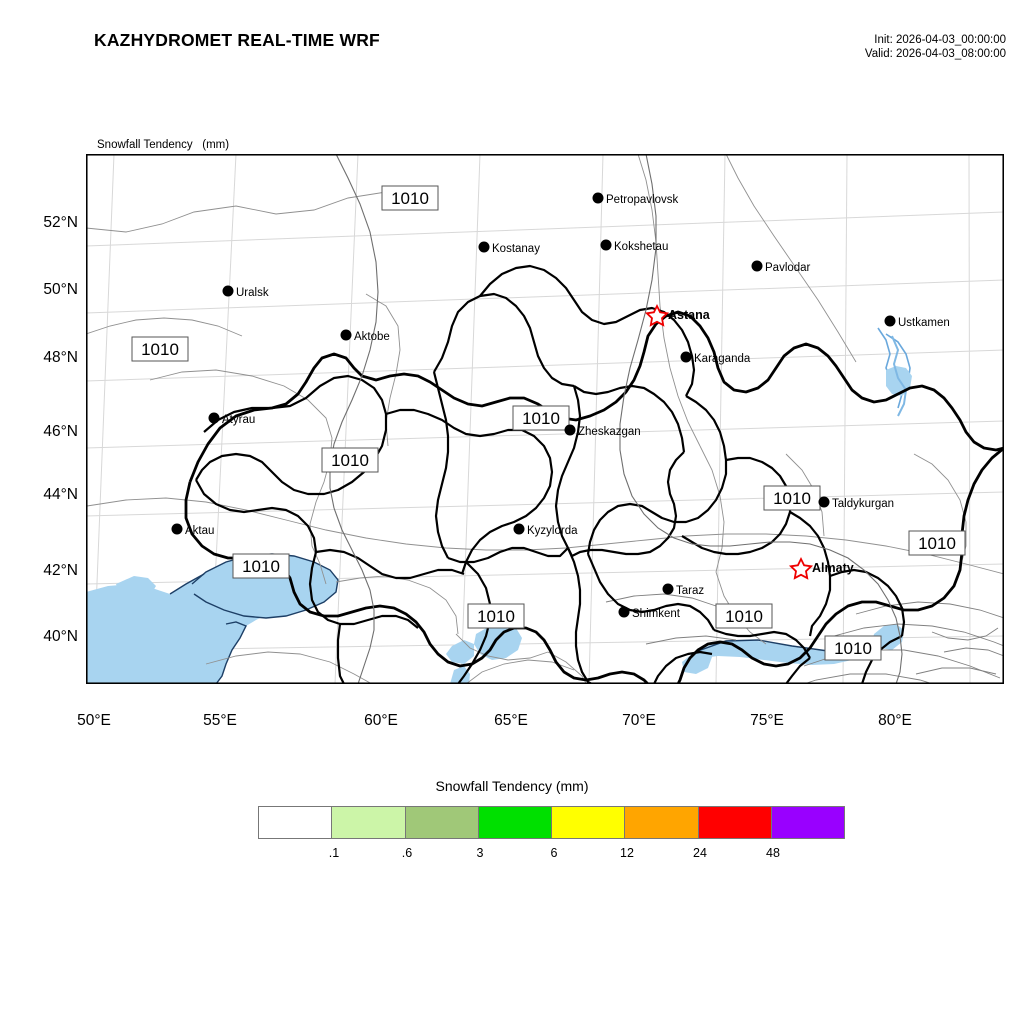  Describe the element at coordinates (940, 40) in the screenshot. I see `init-time: Init: 2026-04-03_00:00:00` at that location.